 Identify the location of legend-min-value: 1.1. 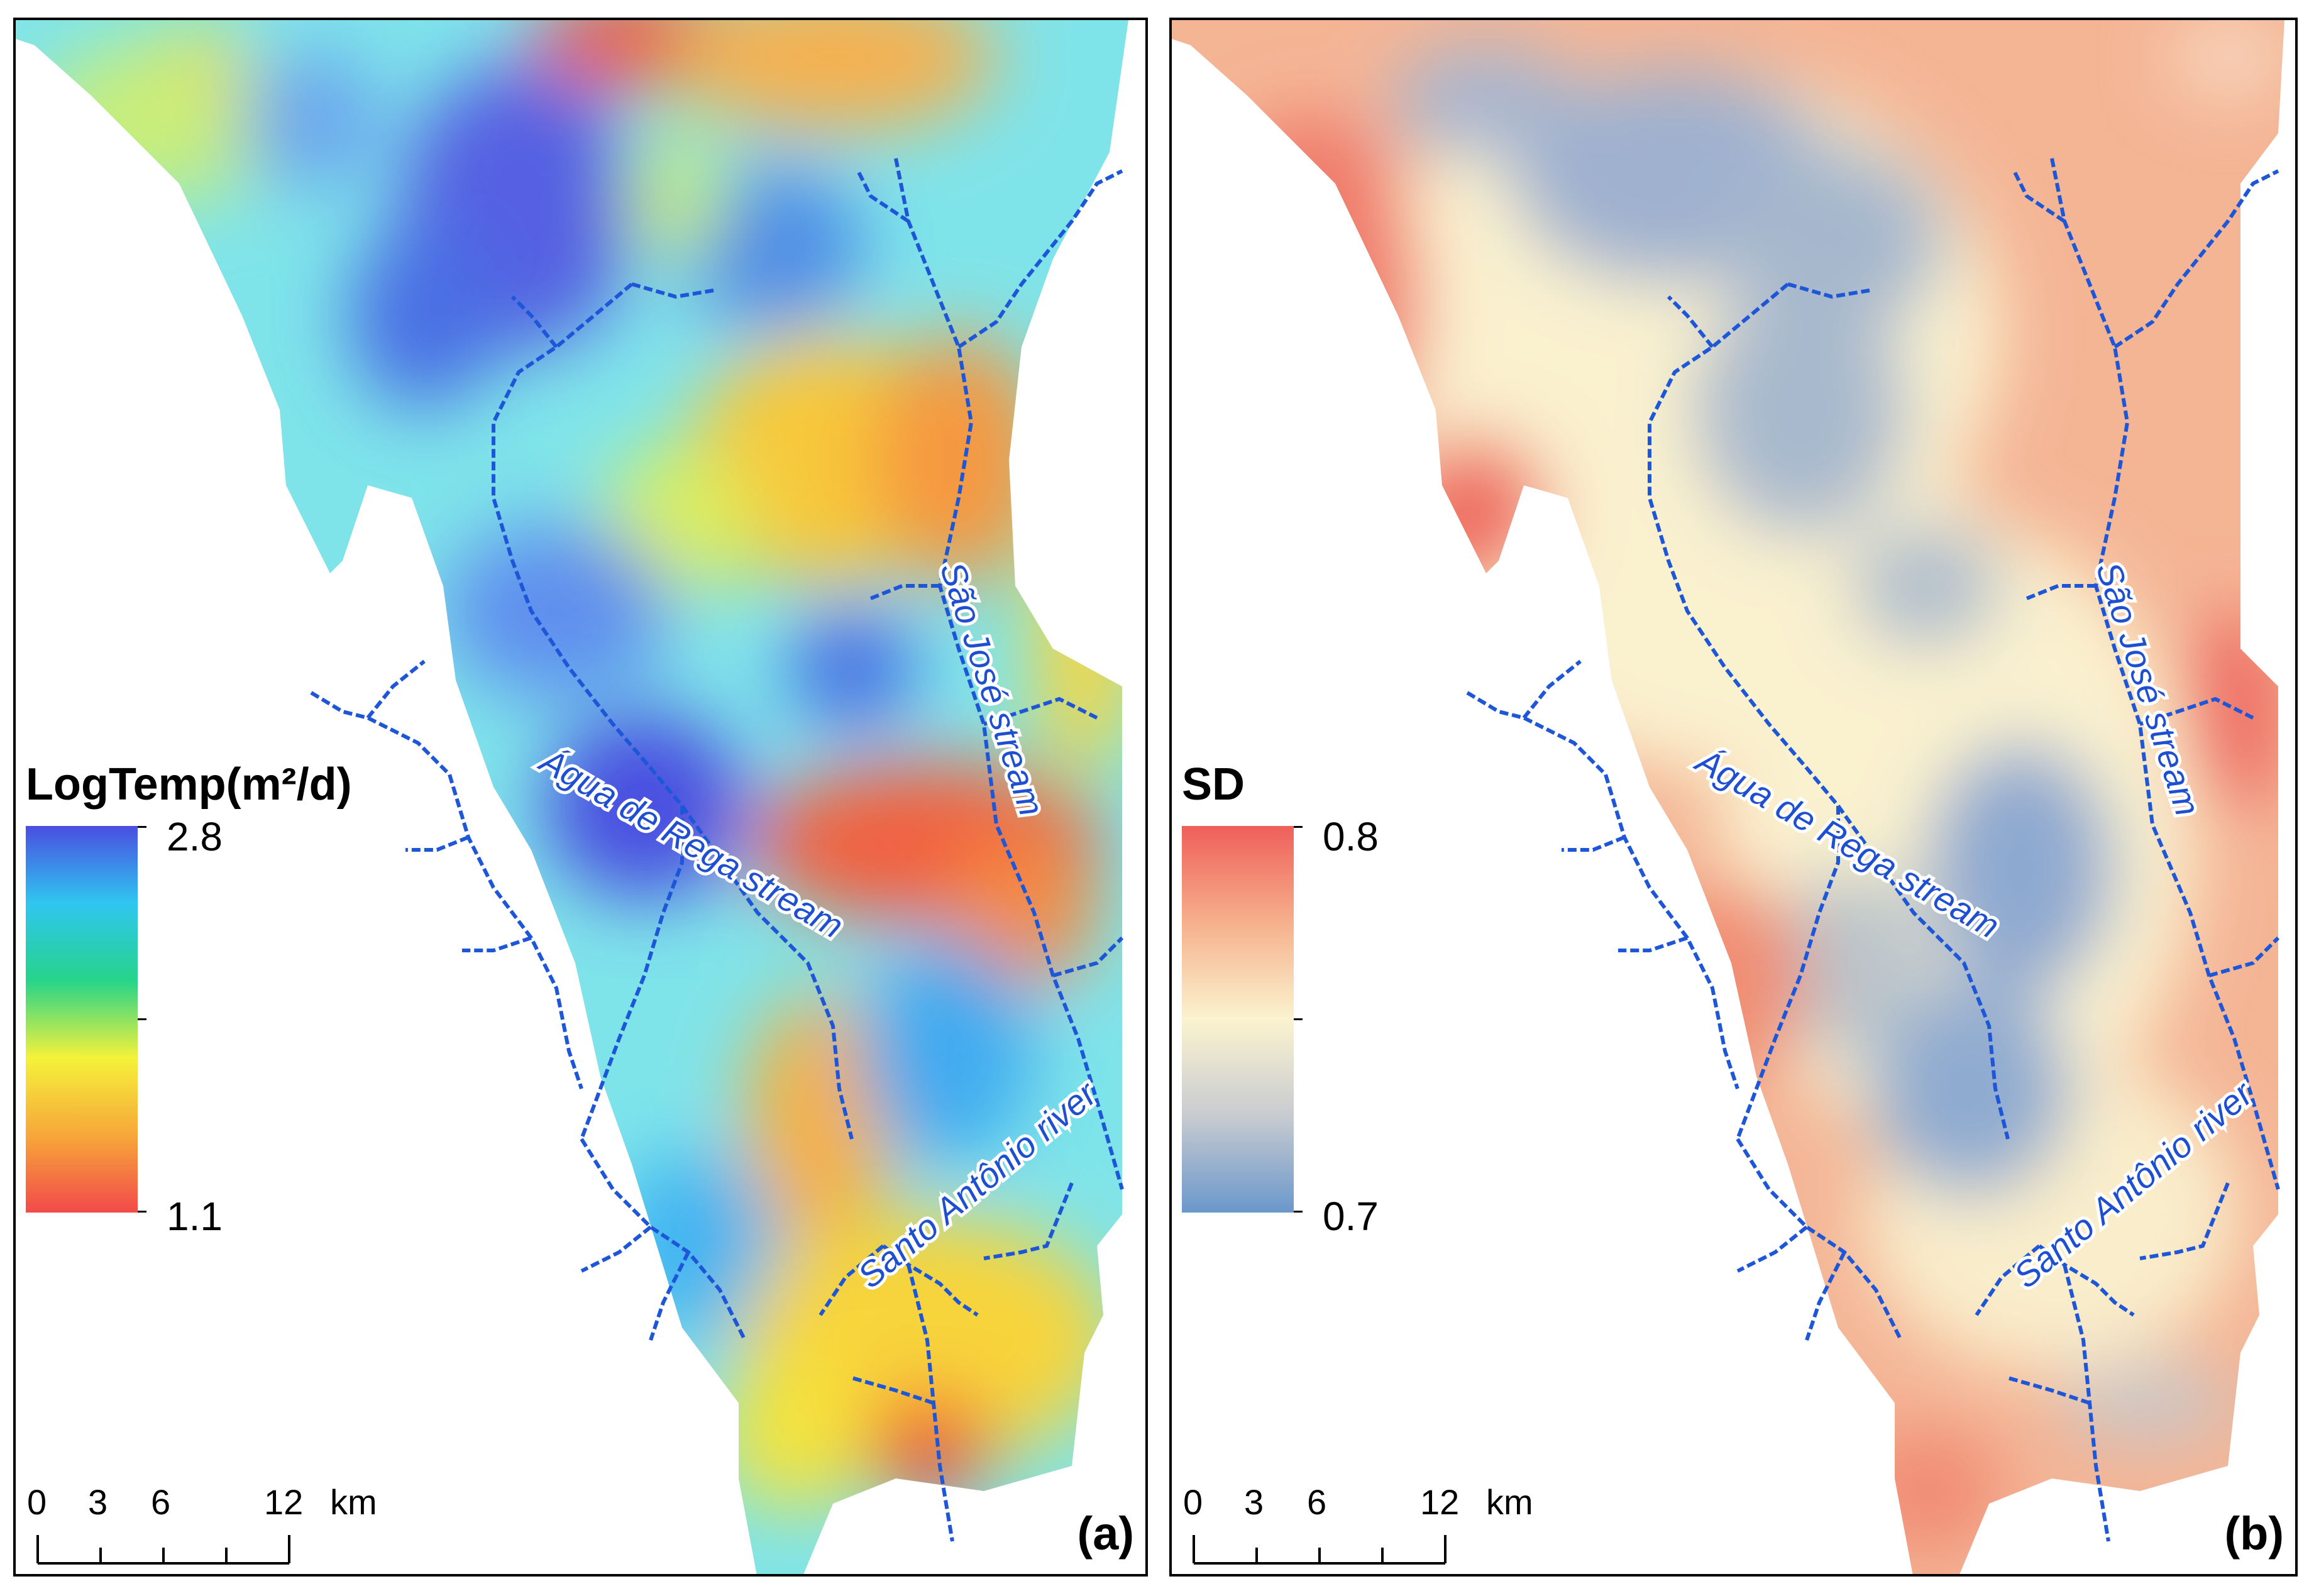
(195, 1216).